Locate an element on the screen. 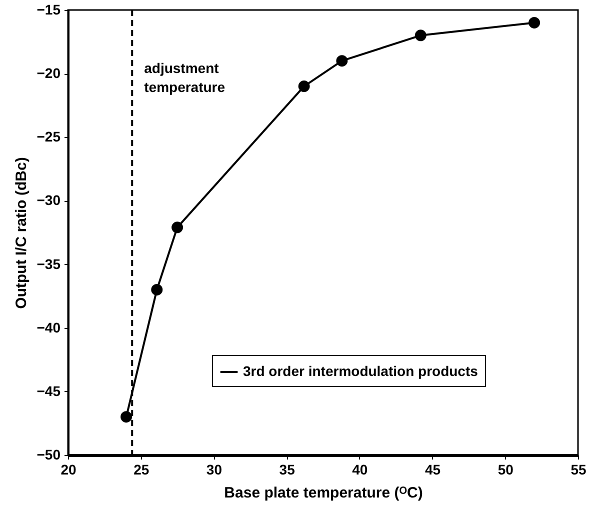  x-tick-label: 45 is located at coordinates (432, 470).